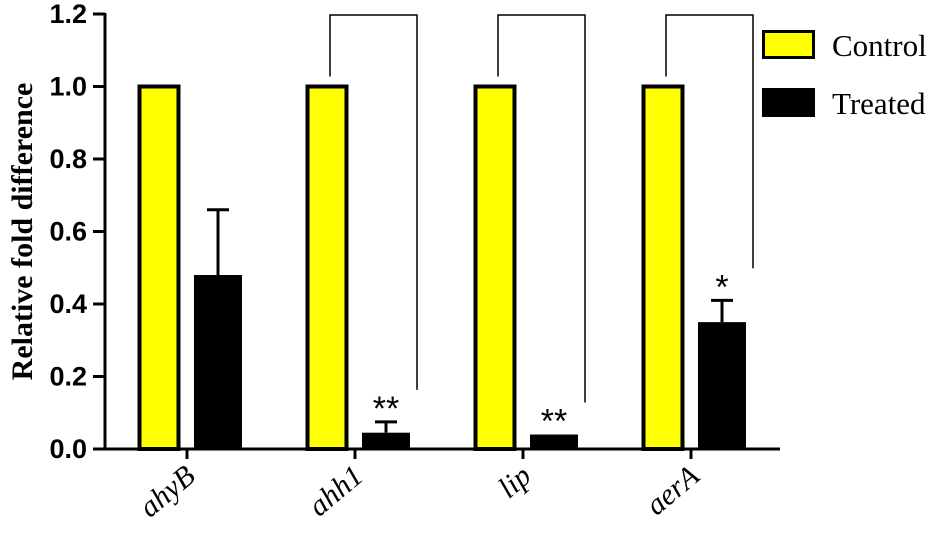  I want to click on y-axis-label: Relative fold difference, so click(22, 232).